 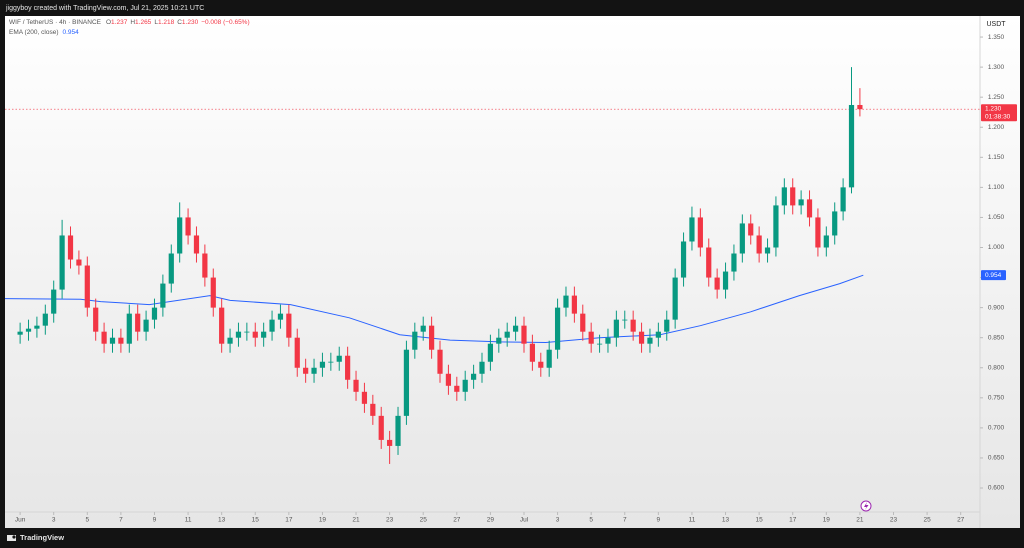 I want to click on legend-line: EMA (200, close) 0.954, so click(x=44, y=32).